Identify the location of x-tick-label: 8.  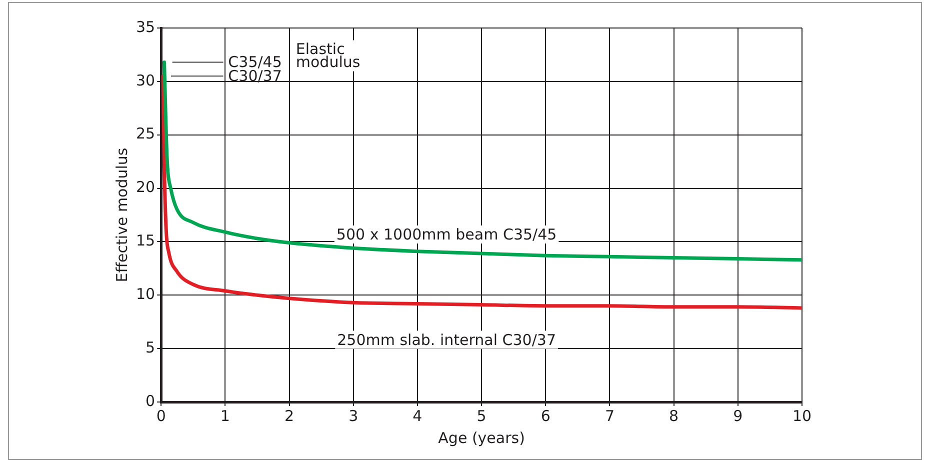
(674, 415).